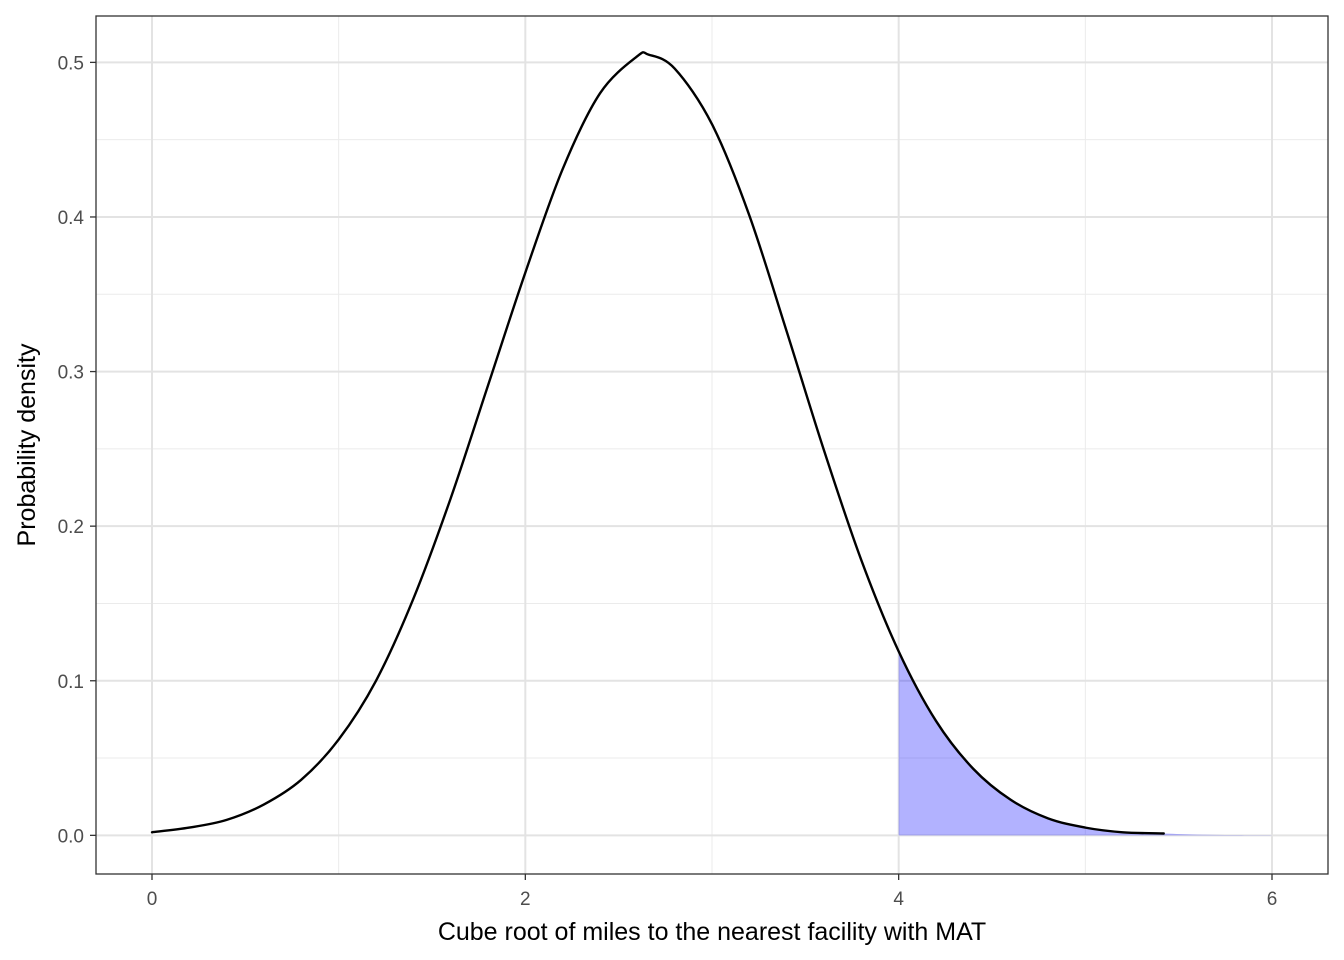 This screenshot has width=1344, height=960. What do you see at coordinates (27, 444) in the screenshot?
I see `y-axis-title: Probability density` at bounding box center [27, 444].